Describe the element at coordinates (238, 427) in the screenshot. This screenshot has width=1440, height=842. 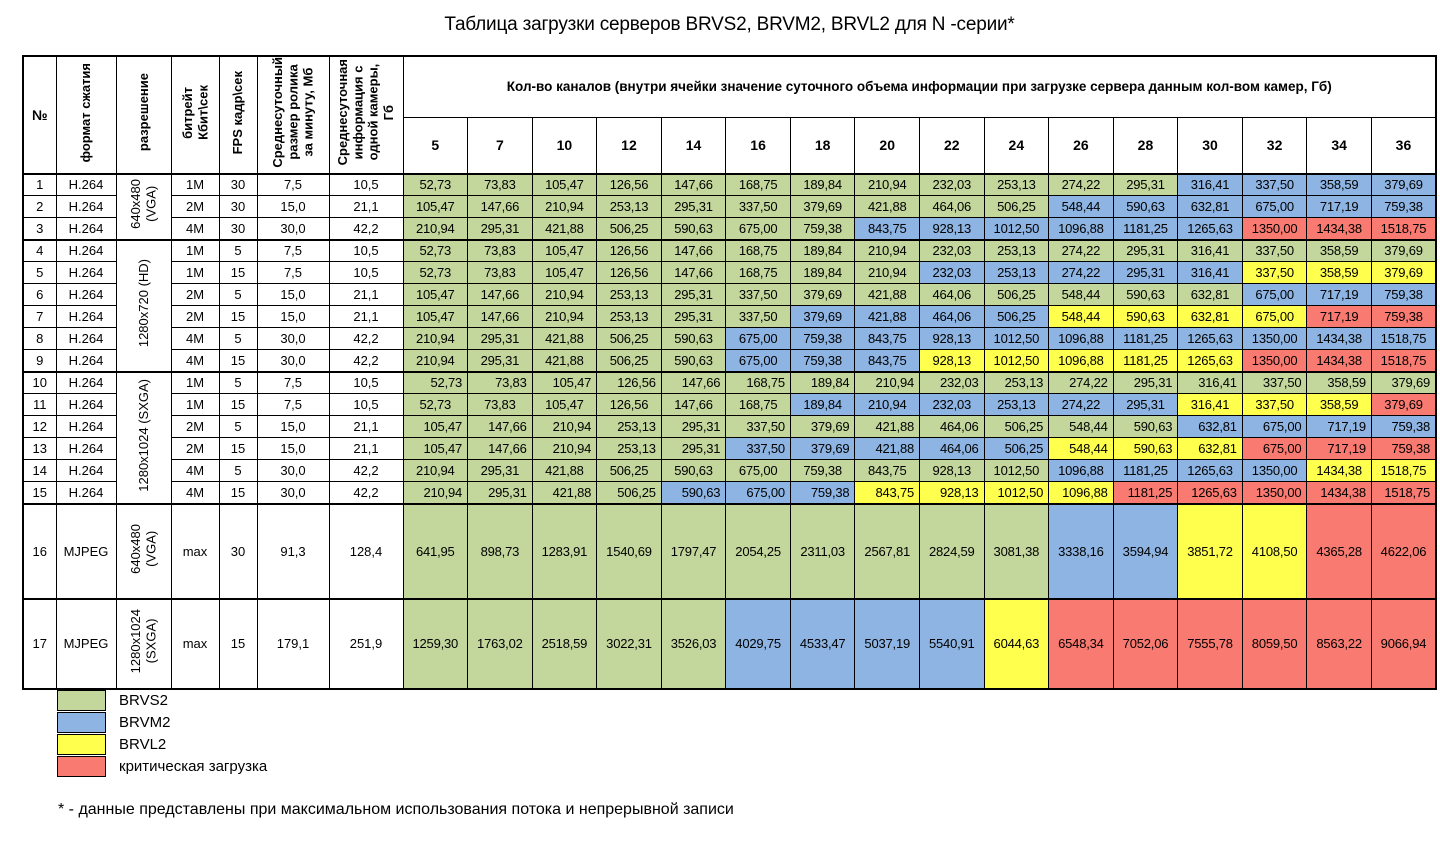
I see `row12-fps: 5` at that location.